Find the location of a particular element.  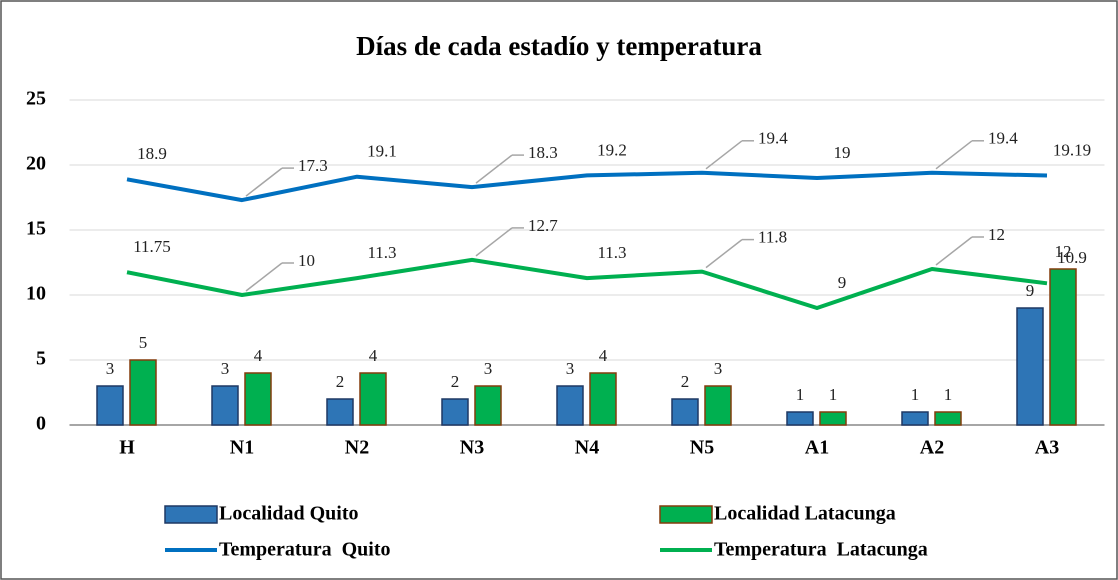

x-tick-label: N1 is located at coordinates (242, 448).